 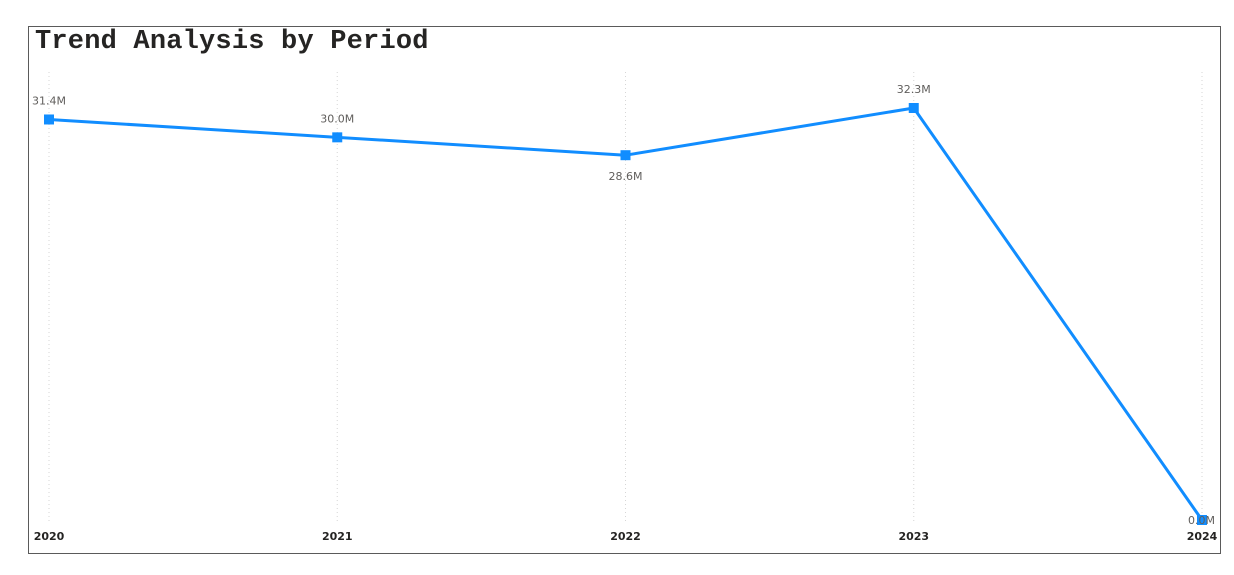 What do you see at coordinates (913, 536) in the screenshot?
I see `x-tick-2023: 2023` at bounding box center [913, 536].